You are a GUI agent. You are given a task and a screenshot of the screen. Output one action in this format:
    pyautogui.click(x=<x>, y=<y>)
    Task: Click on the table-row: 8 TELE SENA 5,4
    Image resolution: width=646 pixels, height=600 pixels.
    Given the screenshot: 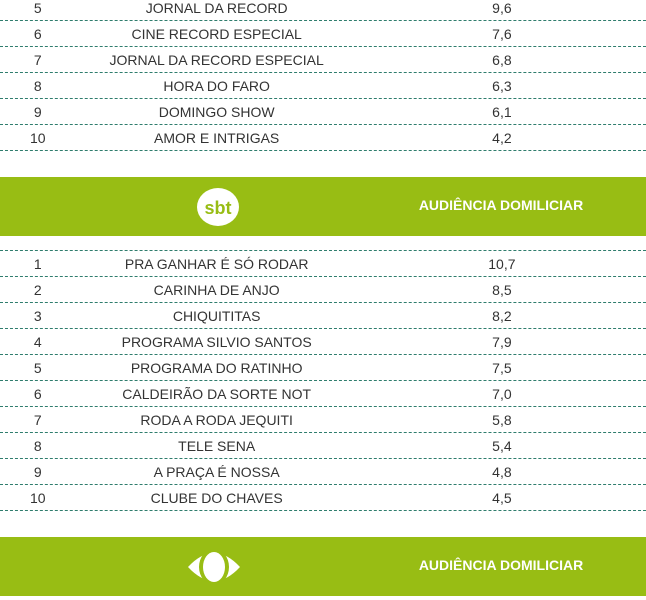 What is the action you would take?
    pyautogui.click(x=323, y=446)
    